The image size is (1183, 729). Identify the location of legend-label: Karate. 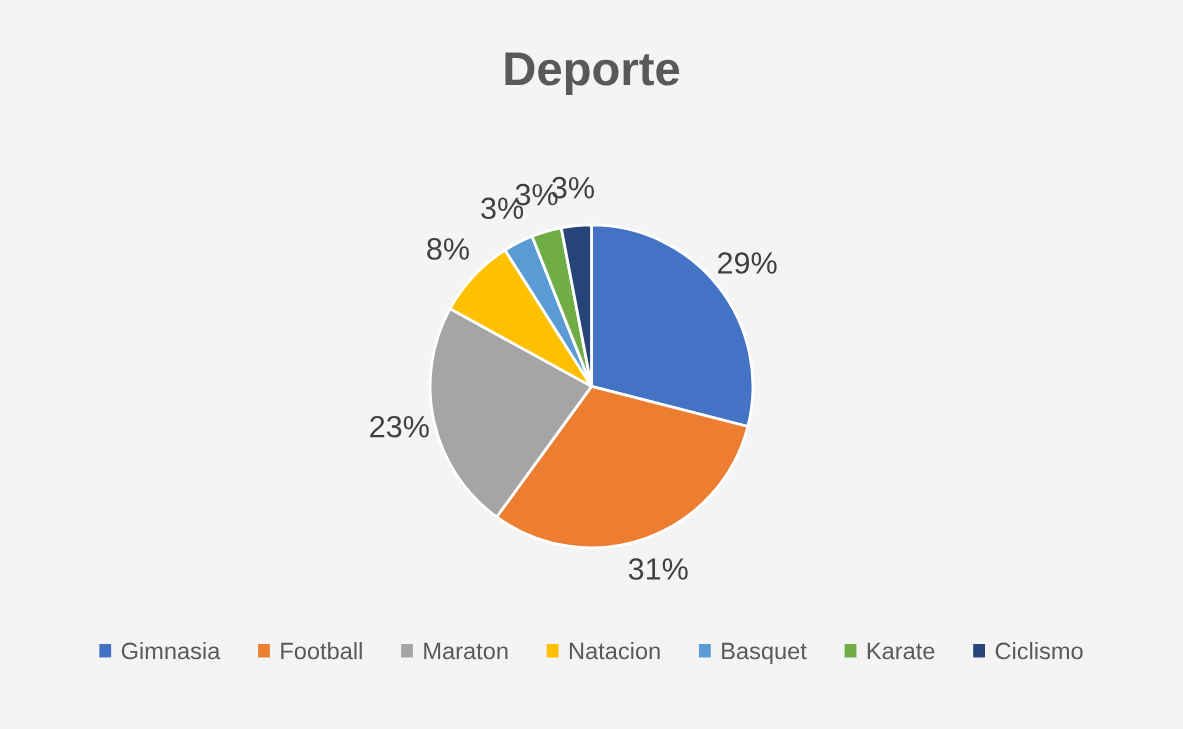
(901, 651).